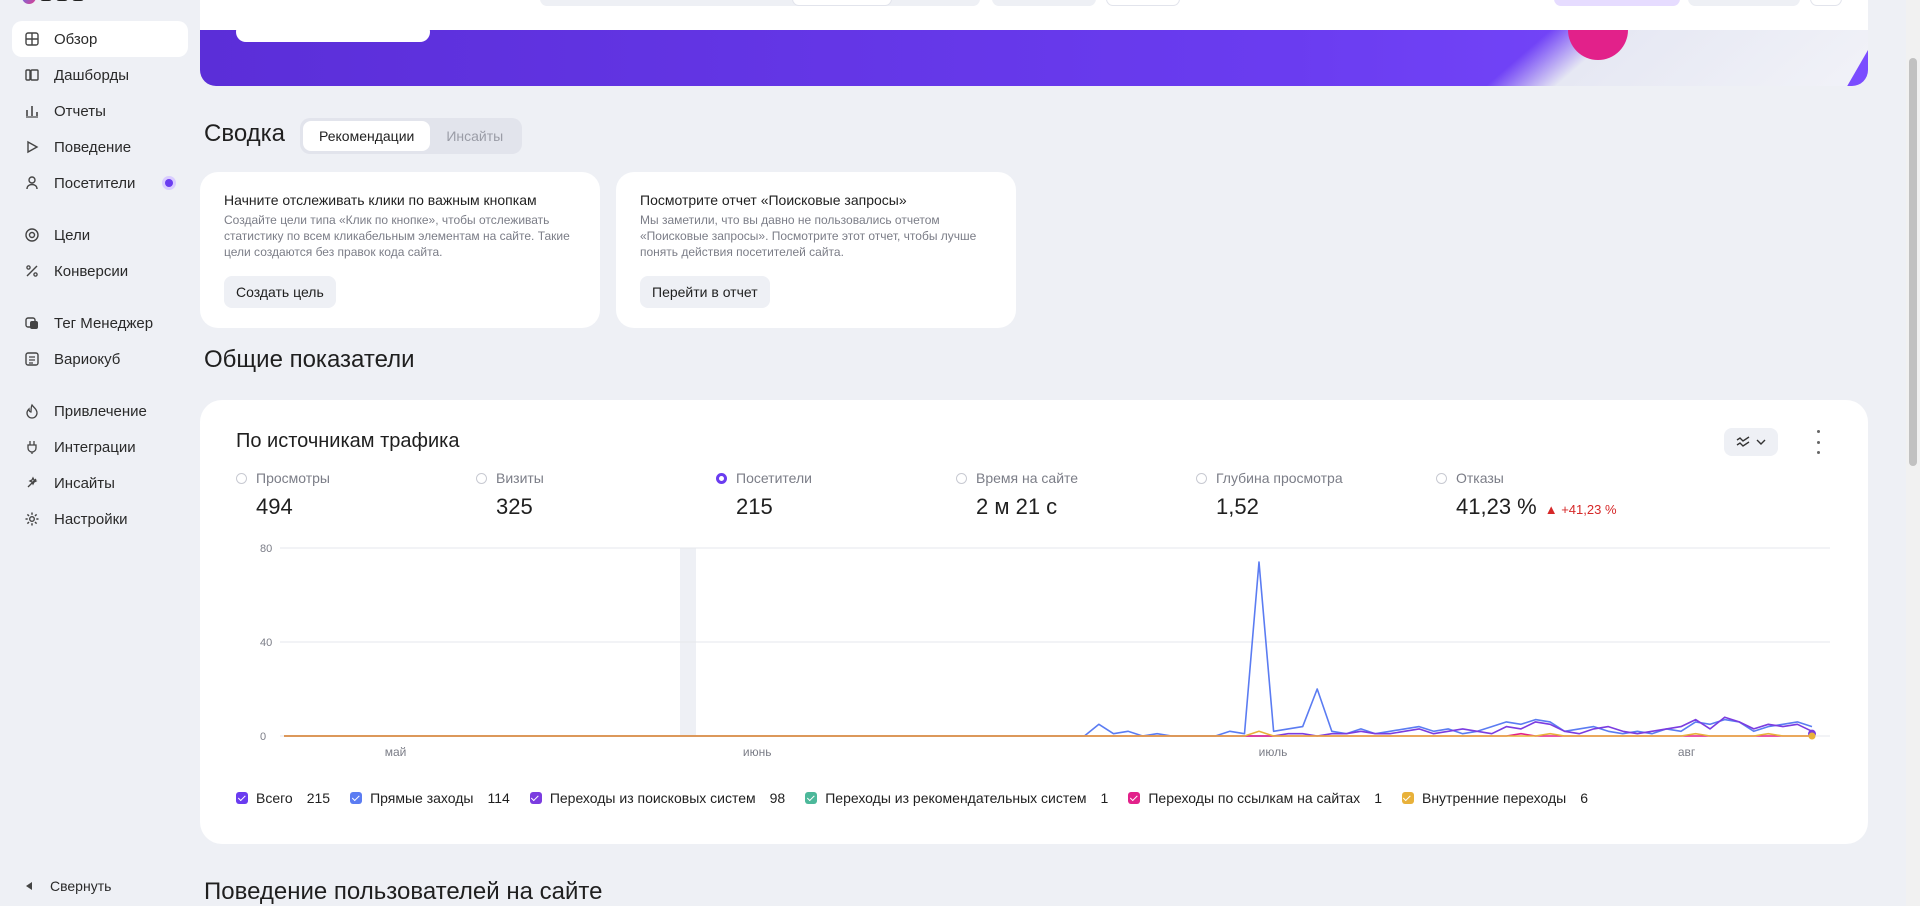  Describe the element at coordinates (1143, 3) in the screenshot. I see `filter-button` at that location.